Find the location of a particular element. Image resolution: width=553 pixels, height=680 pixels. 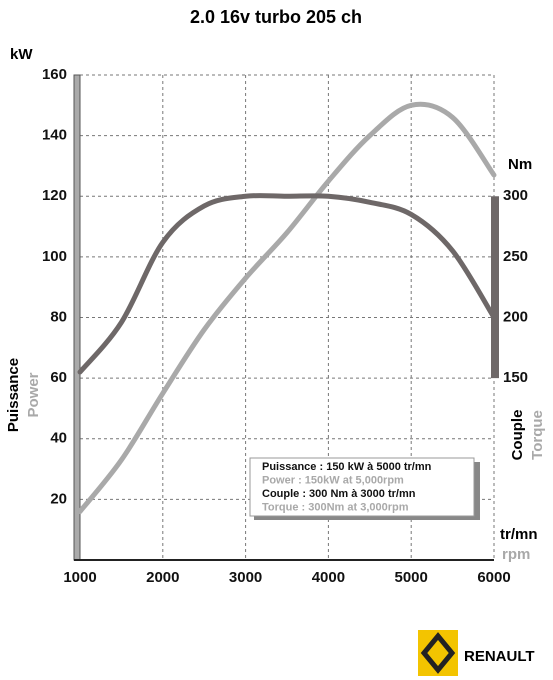

y2-tick-label: 250 is located at coordinates (515, 256).